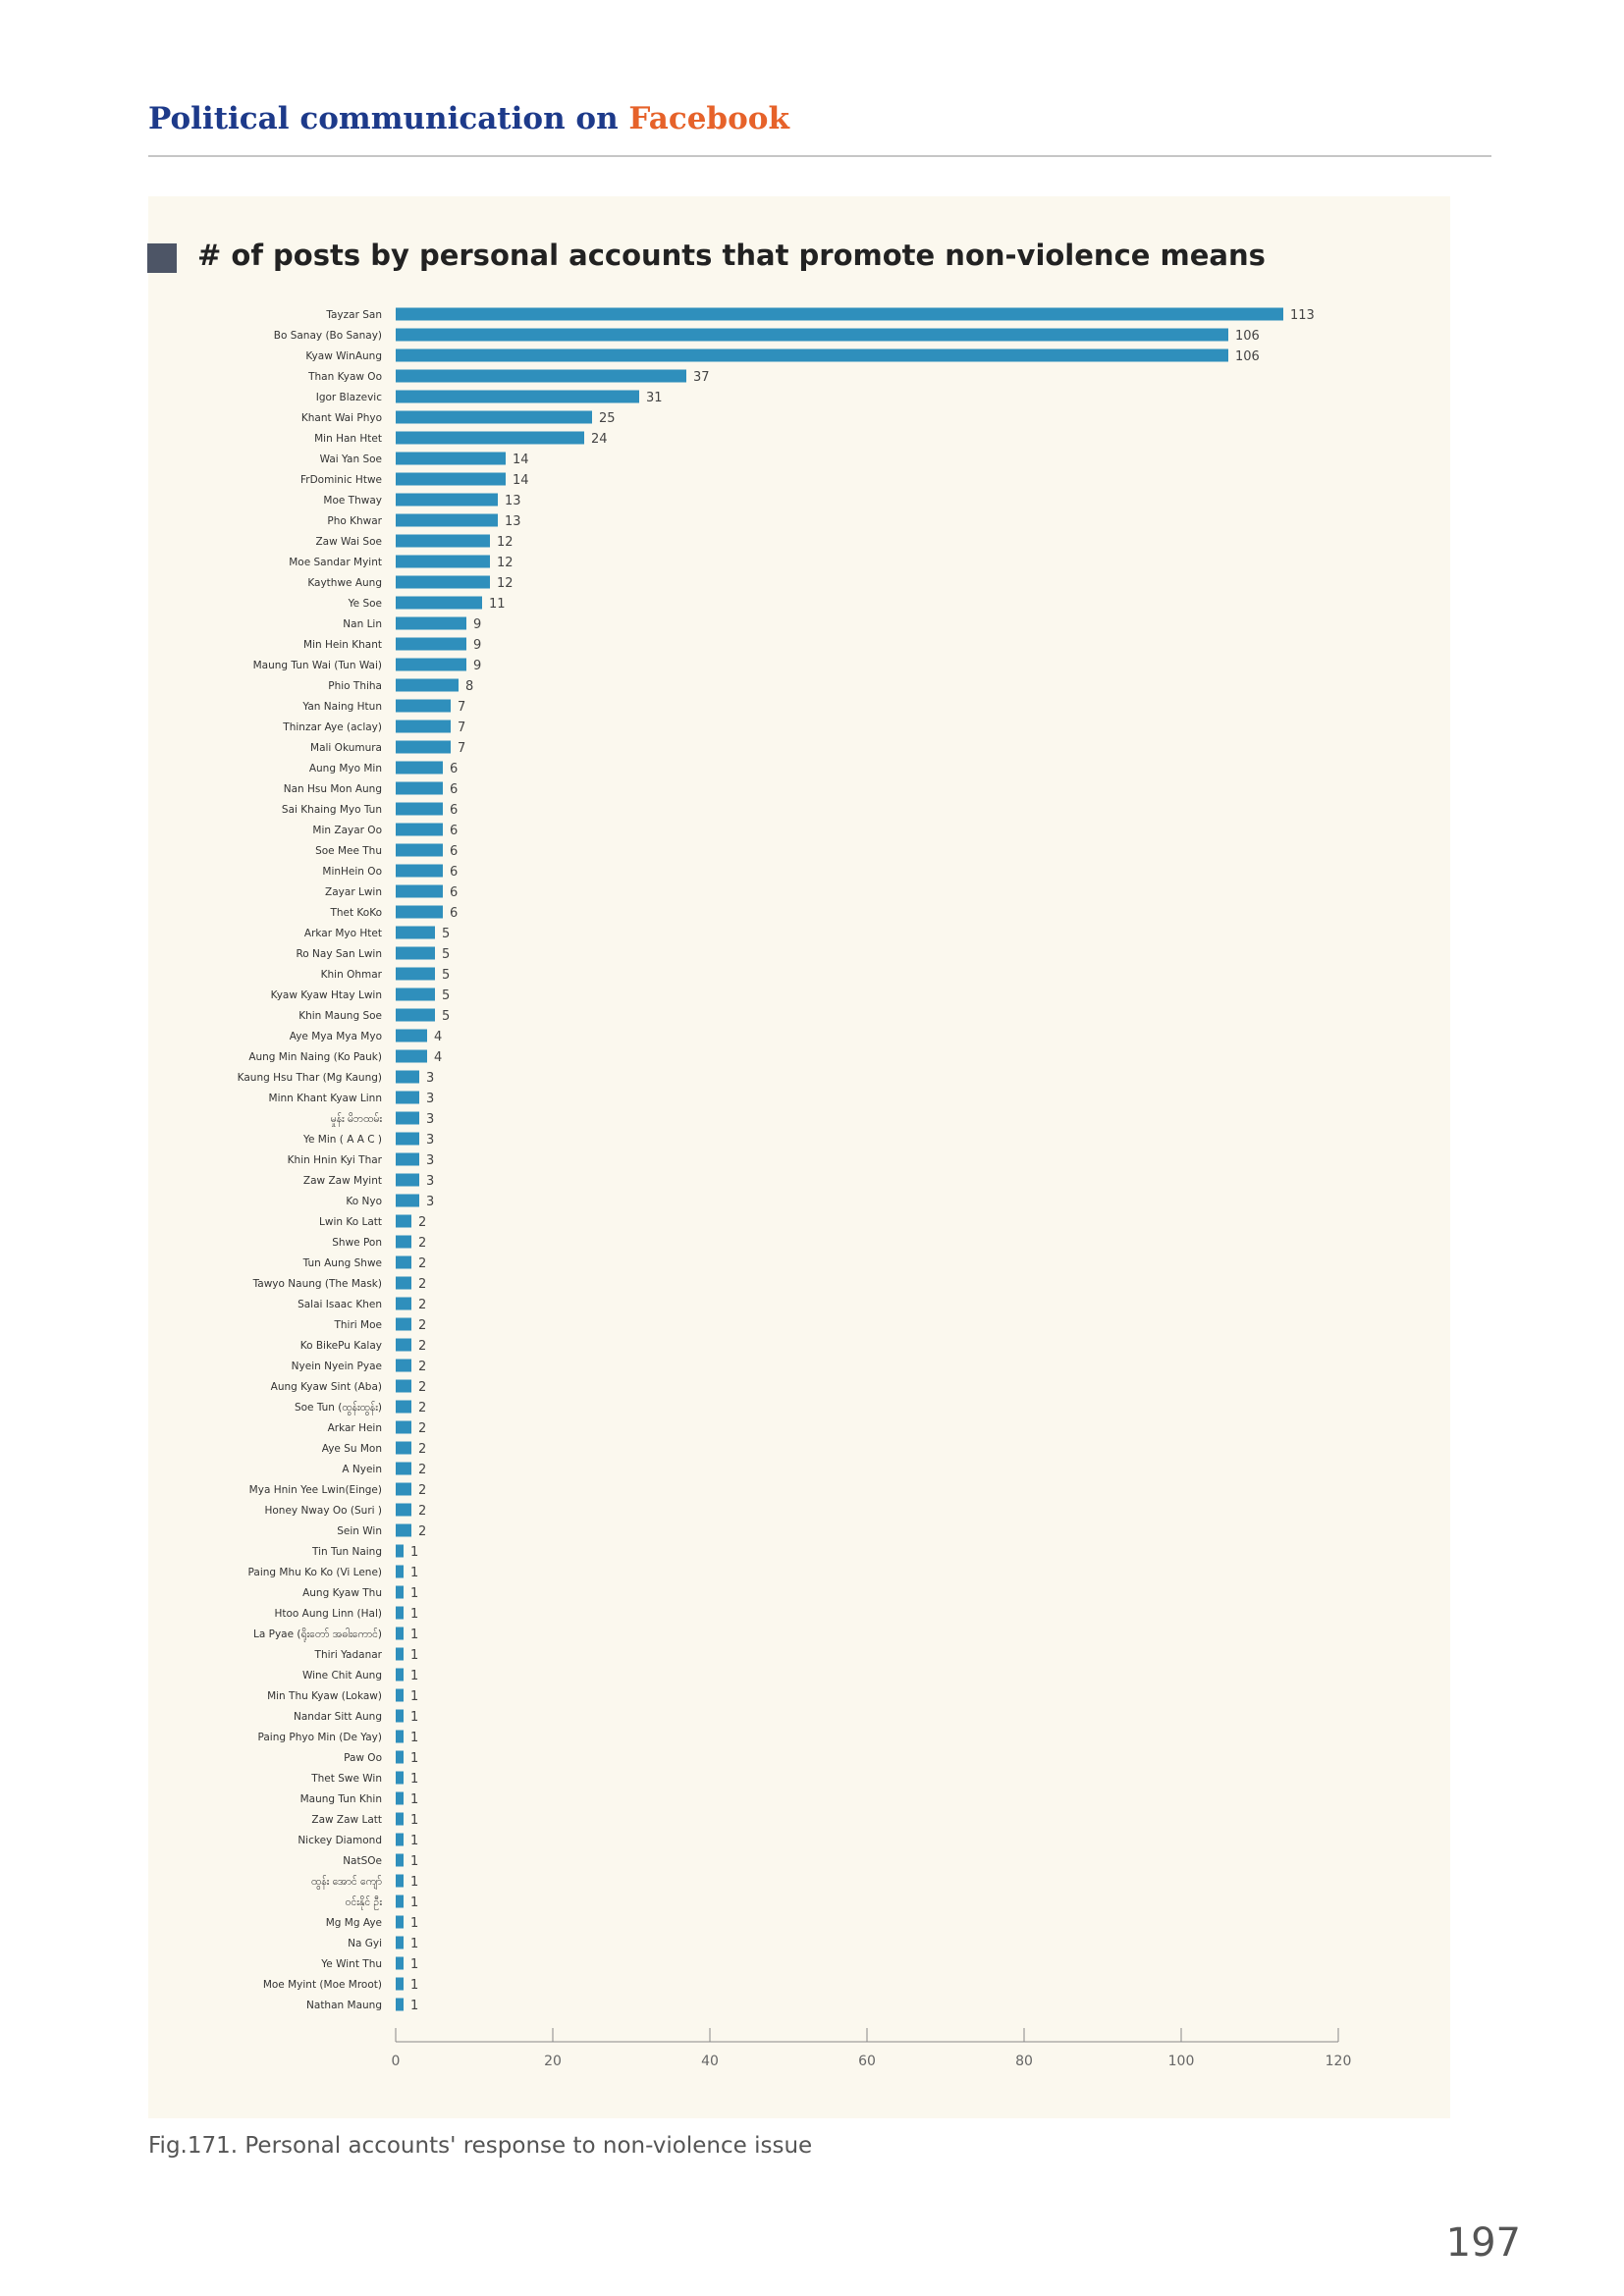 The height and width of the screenshot is (2296, 1624). Describe the element at coordinates (341, 1346) in the screenshot. I see `category-label: Ko BikePu Kalay` at that location.